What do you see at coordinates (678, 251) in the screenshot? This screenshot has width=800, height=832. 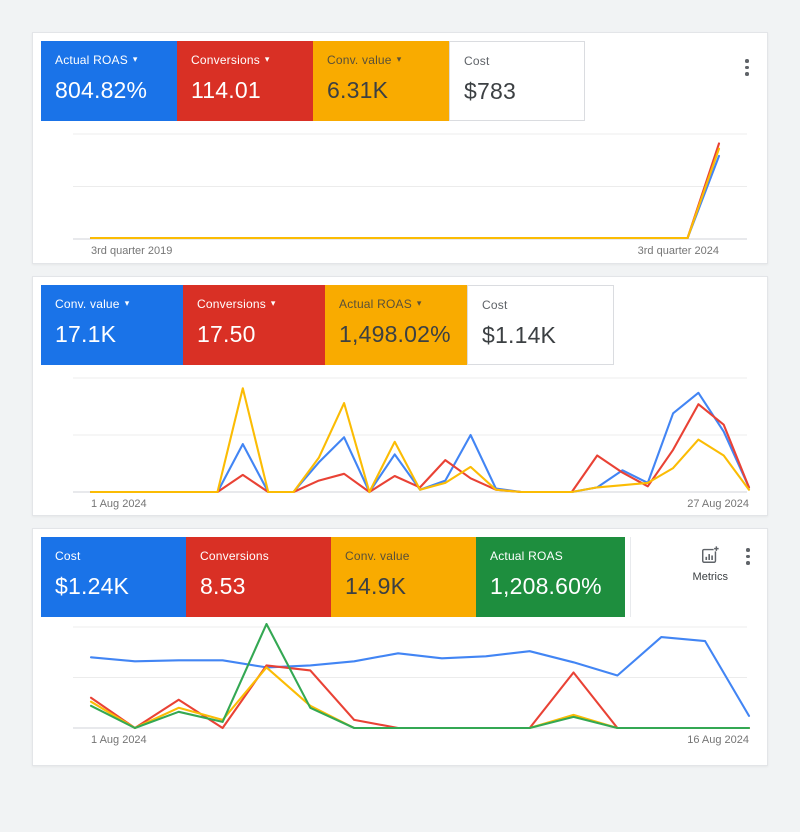 I see `x-axis-label-right: 3rd quarter 2024` at bounding box center [678, 251].